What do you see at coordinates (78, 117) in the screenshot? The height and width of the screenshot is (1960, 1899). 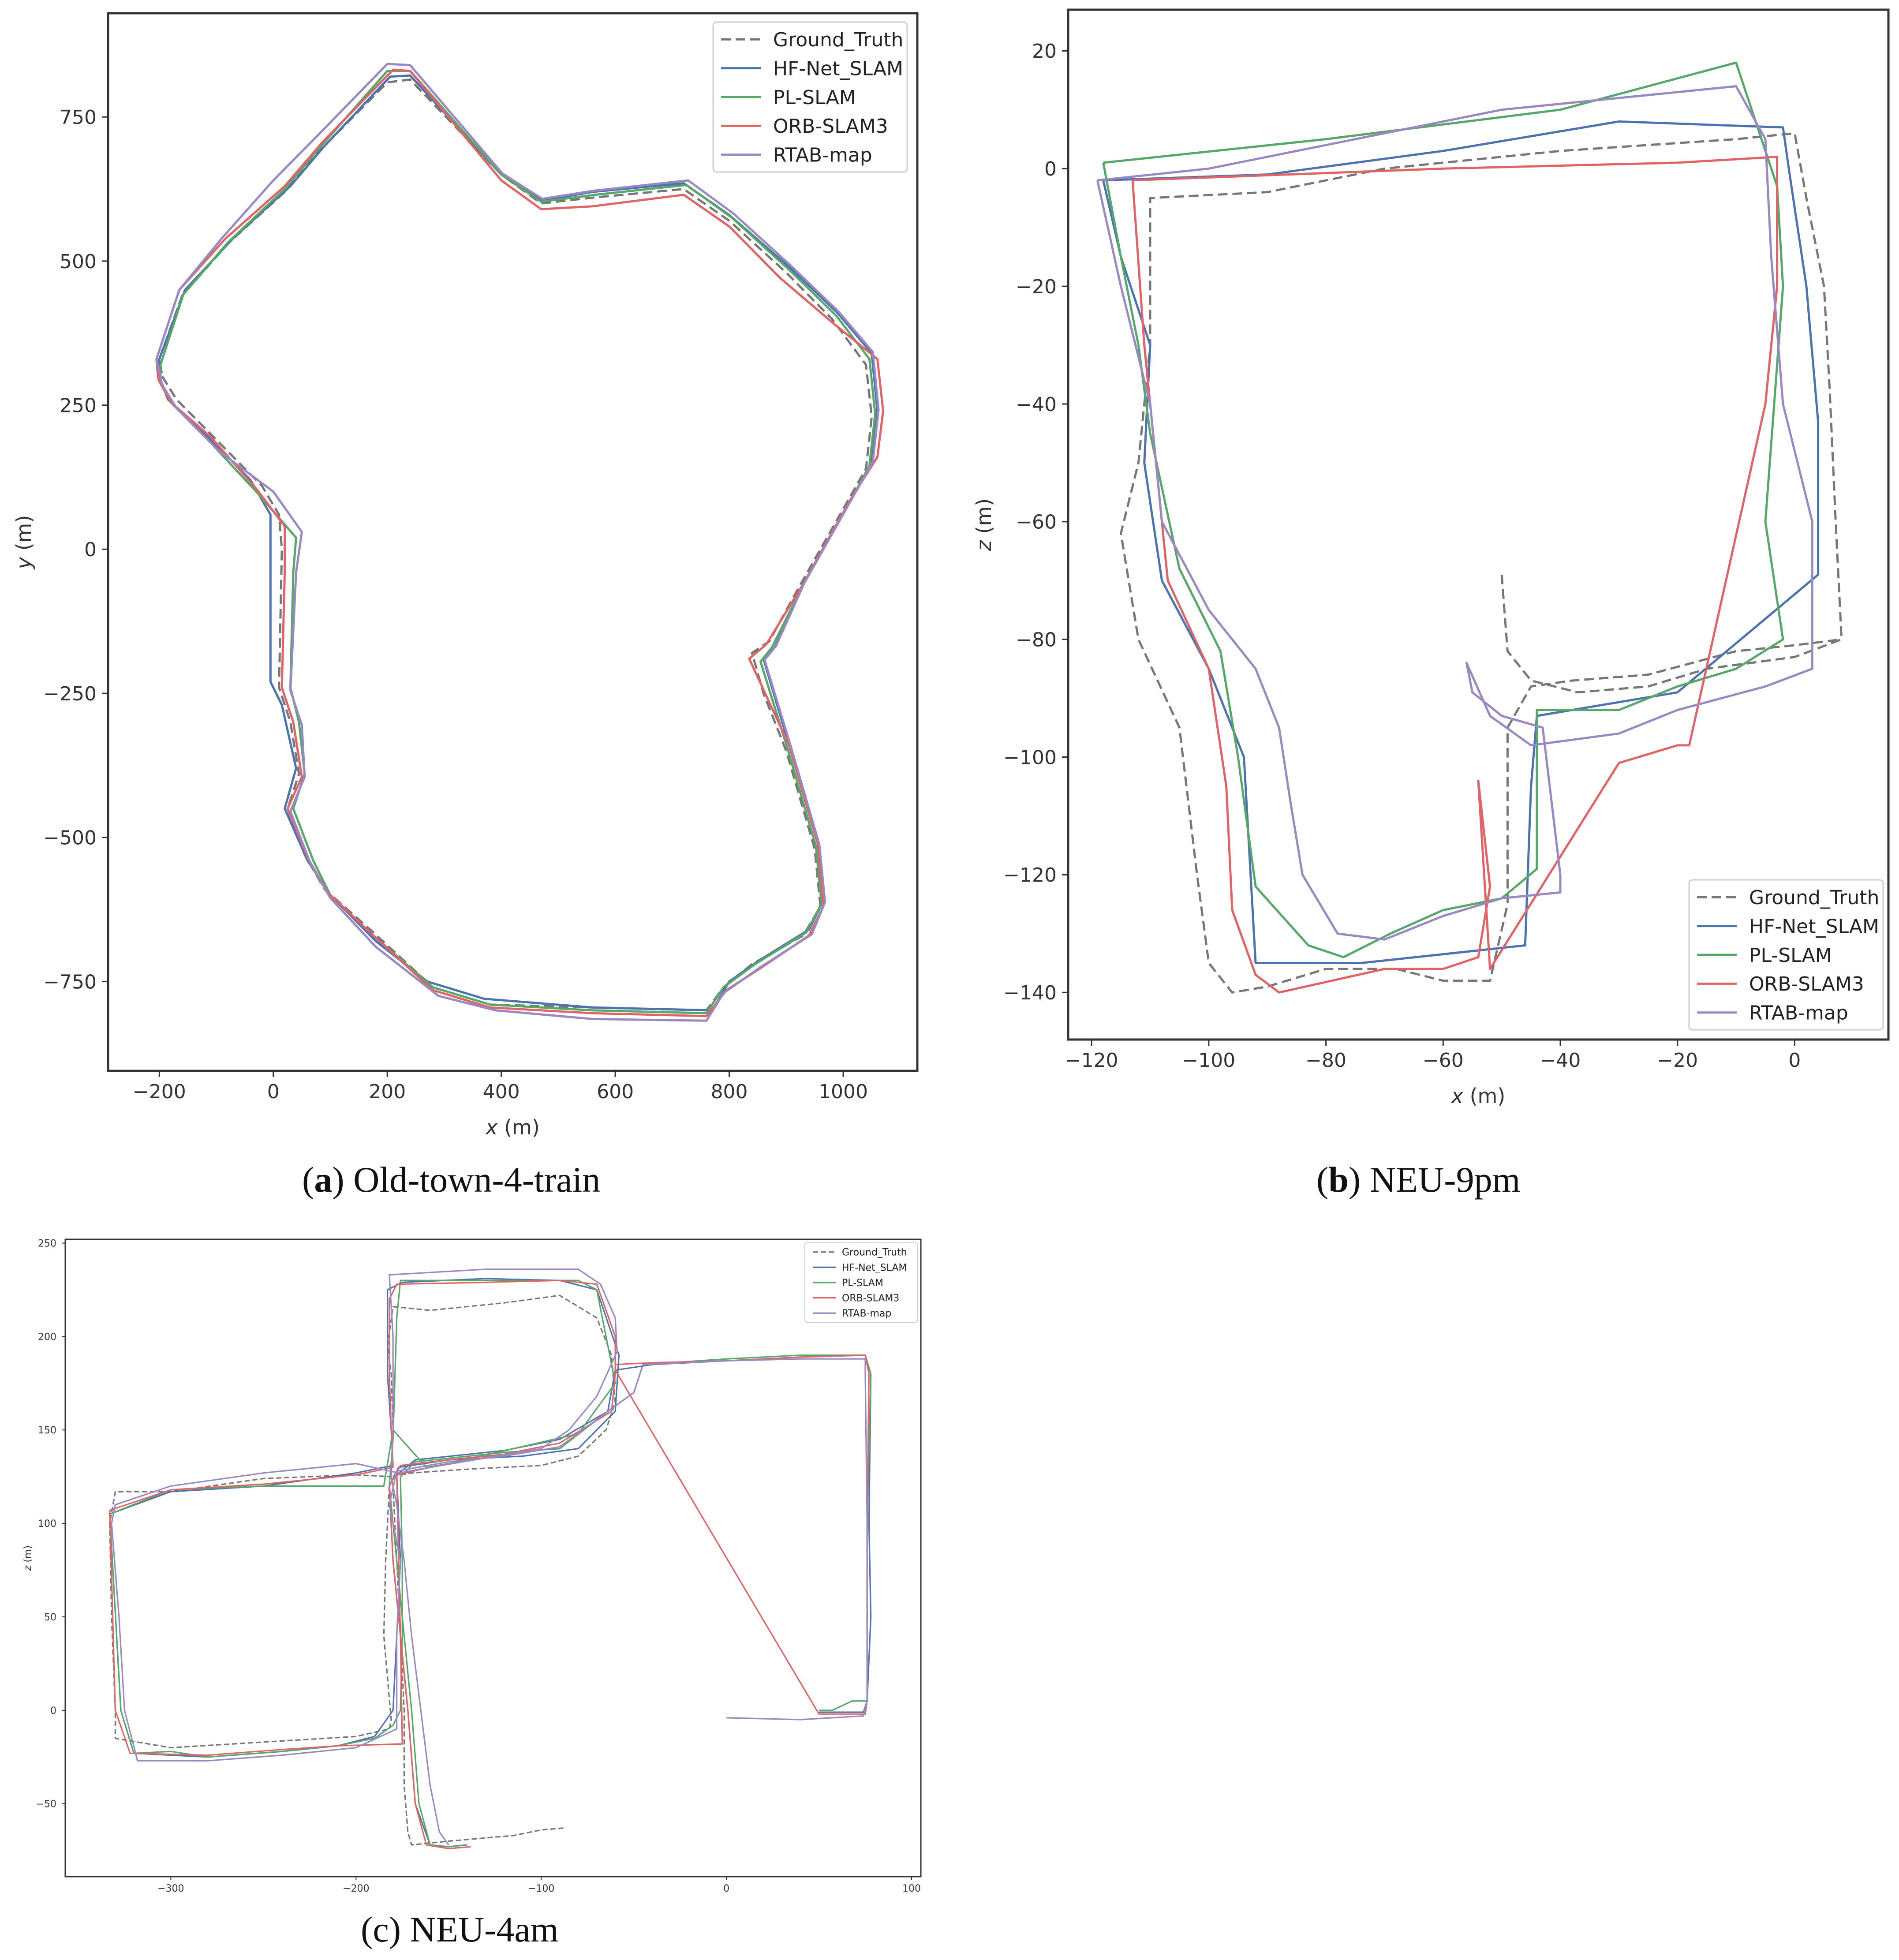 I see `y-tick-label: 750` at bounding box center [78, 117].